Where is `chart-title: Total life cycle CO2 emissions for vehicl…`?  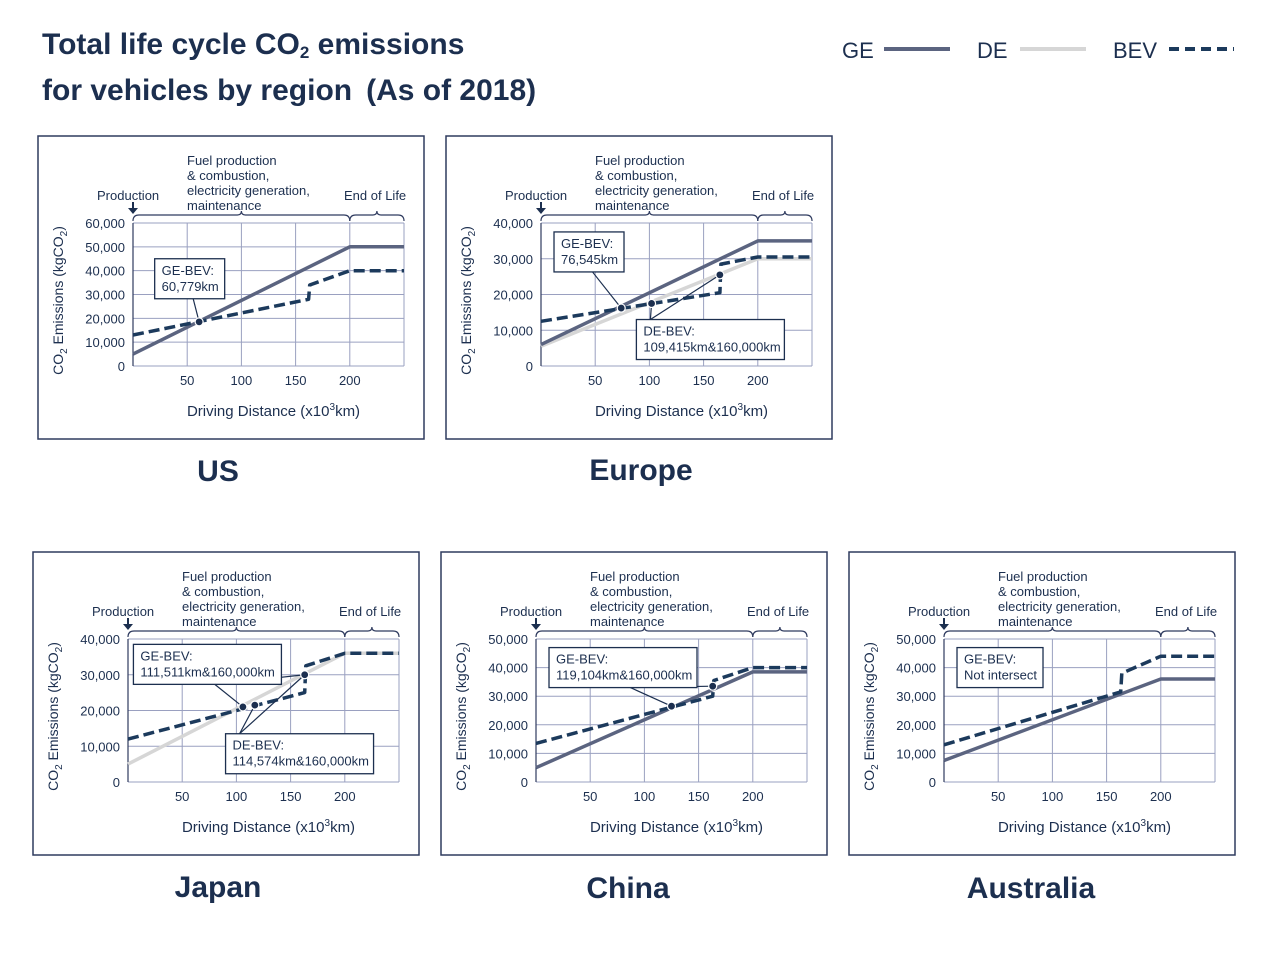
chart-title: Total life cycle CO2 emissions for vehicl… is located at coordinates (289, 68).